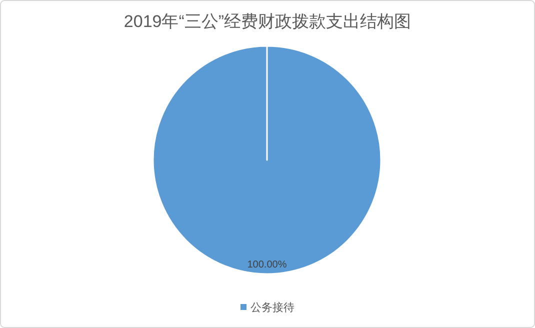  I want to click on chart-title: 2019年“三公”经费财政拨款支出结构图, so click(268, 21).